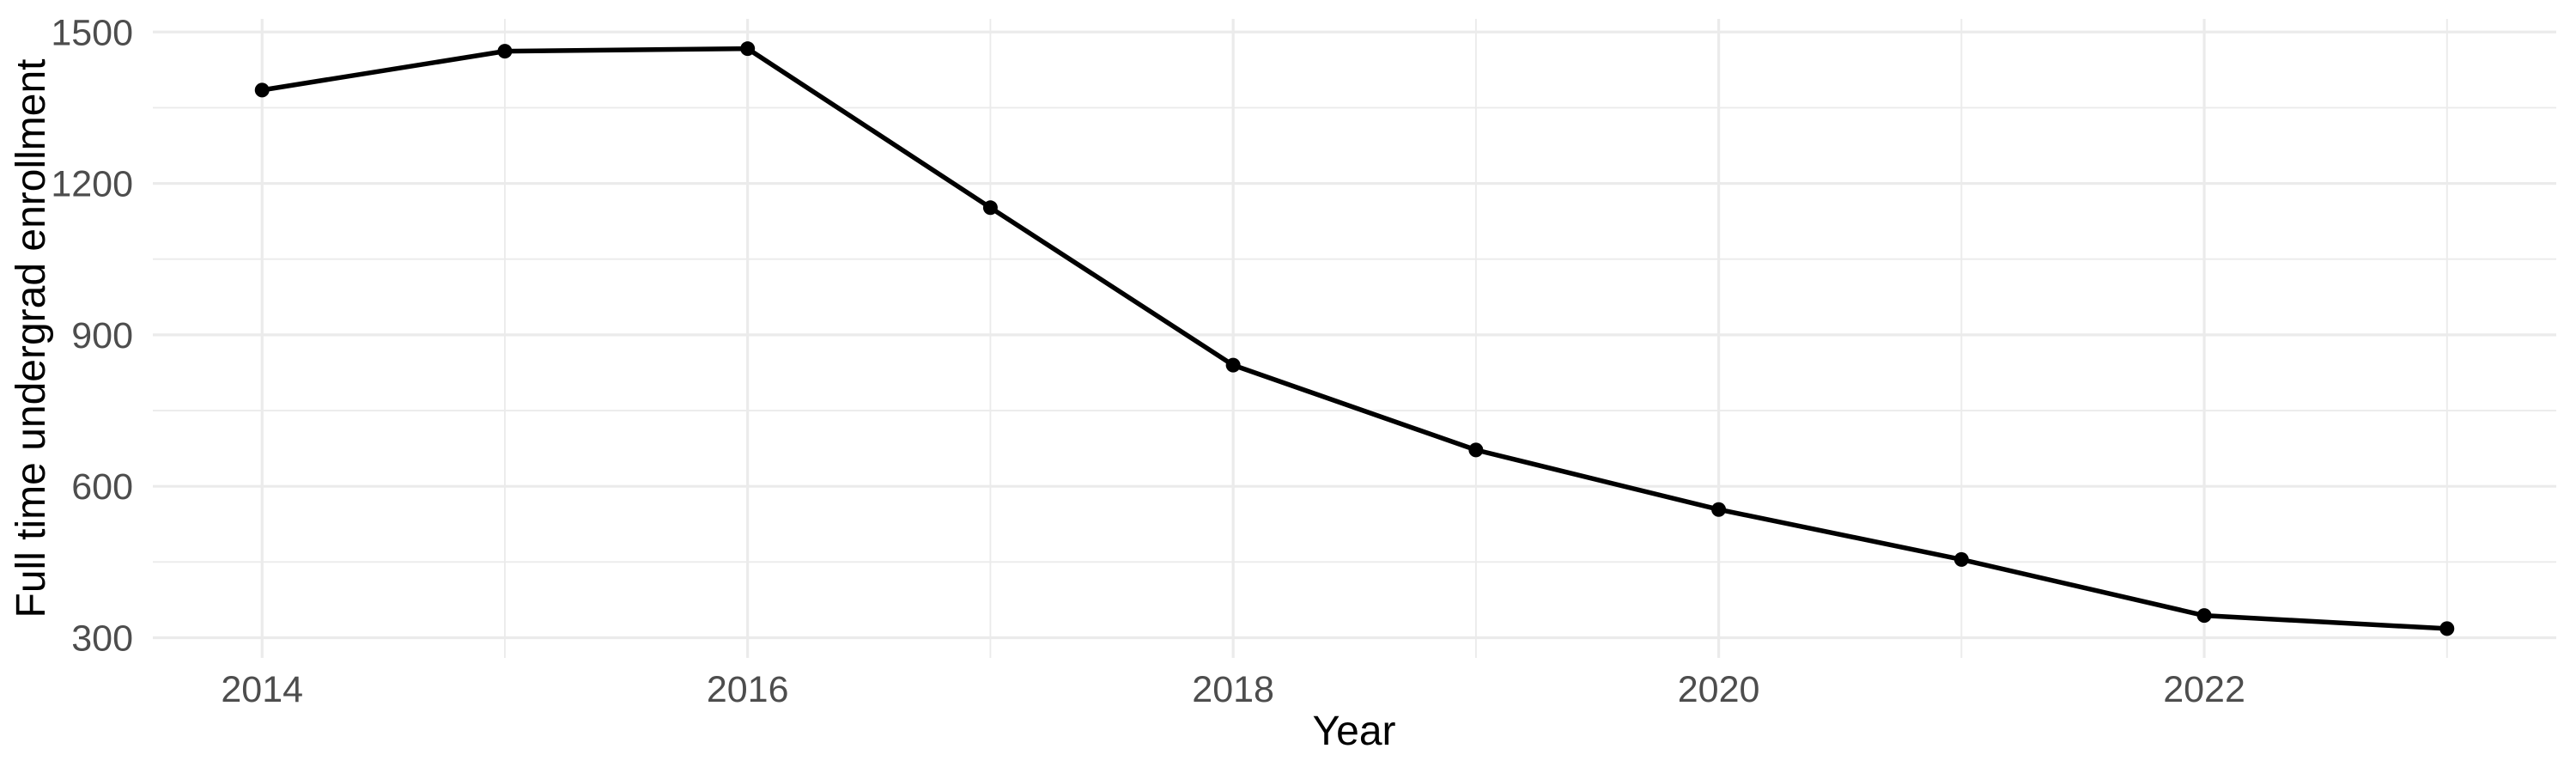  I want to click on data-point-2015, so click(505, 51).